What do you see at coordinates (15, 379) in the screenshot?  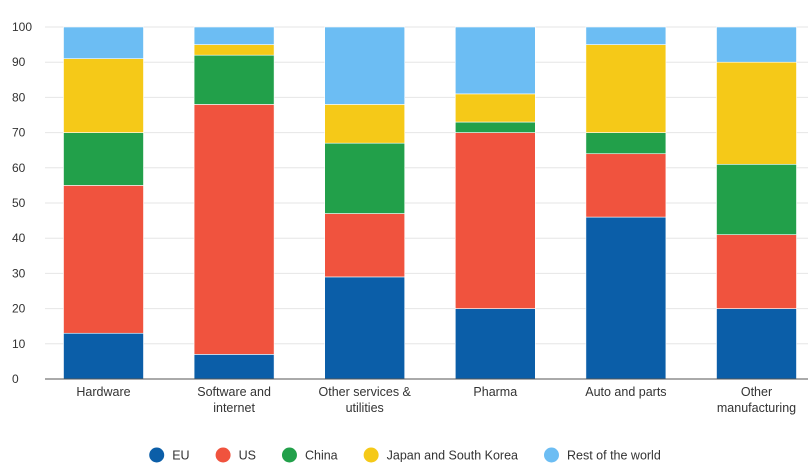 I see `y-tick-label: 0` at bounding box center [15, 379].